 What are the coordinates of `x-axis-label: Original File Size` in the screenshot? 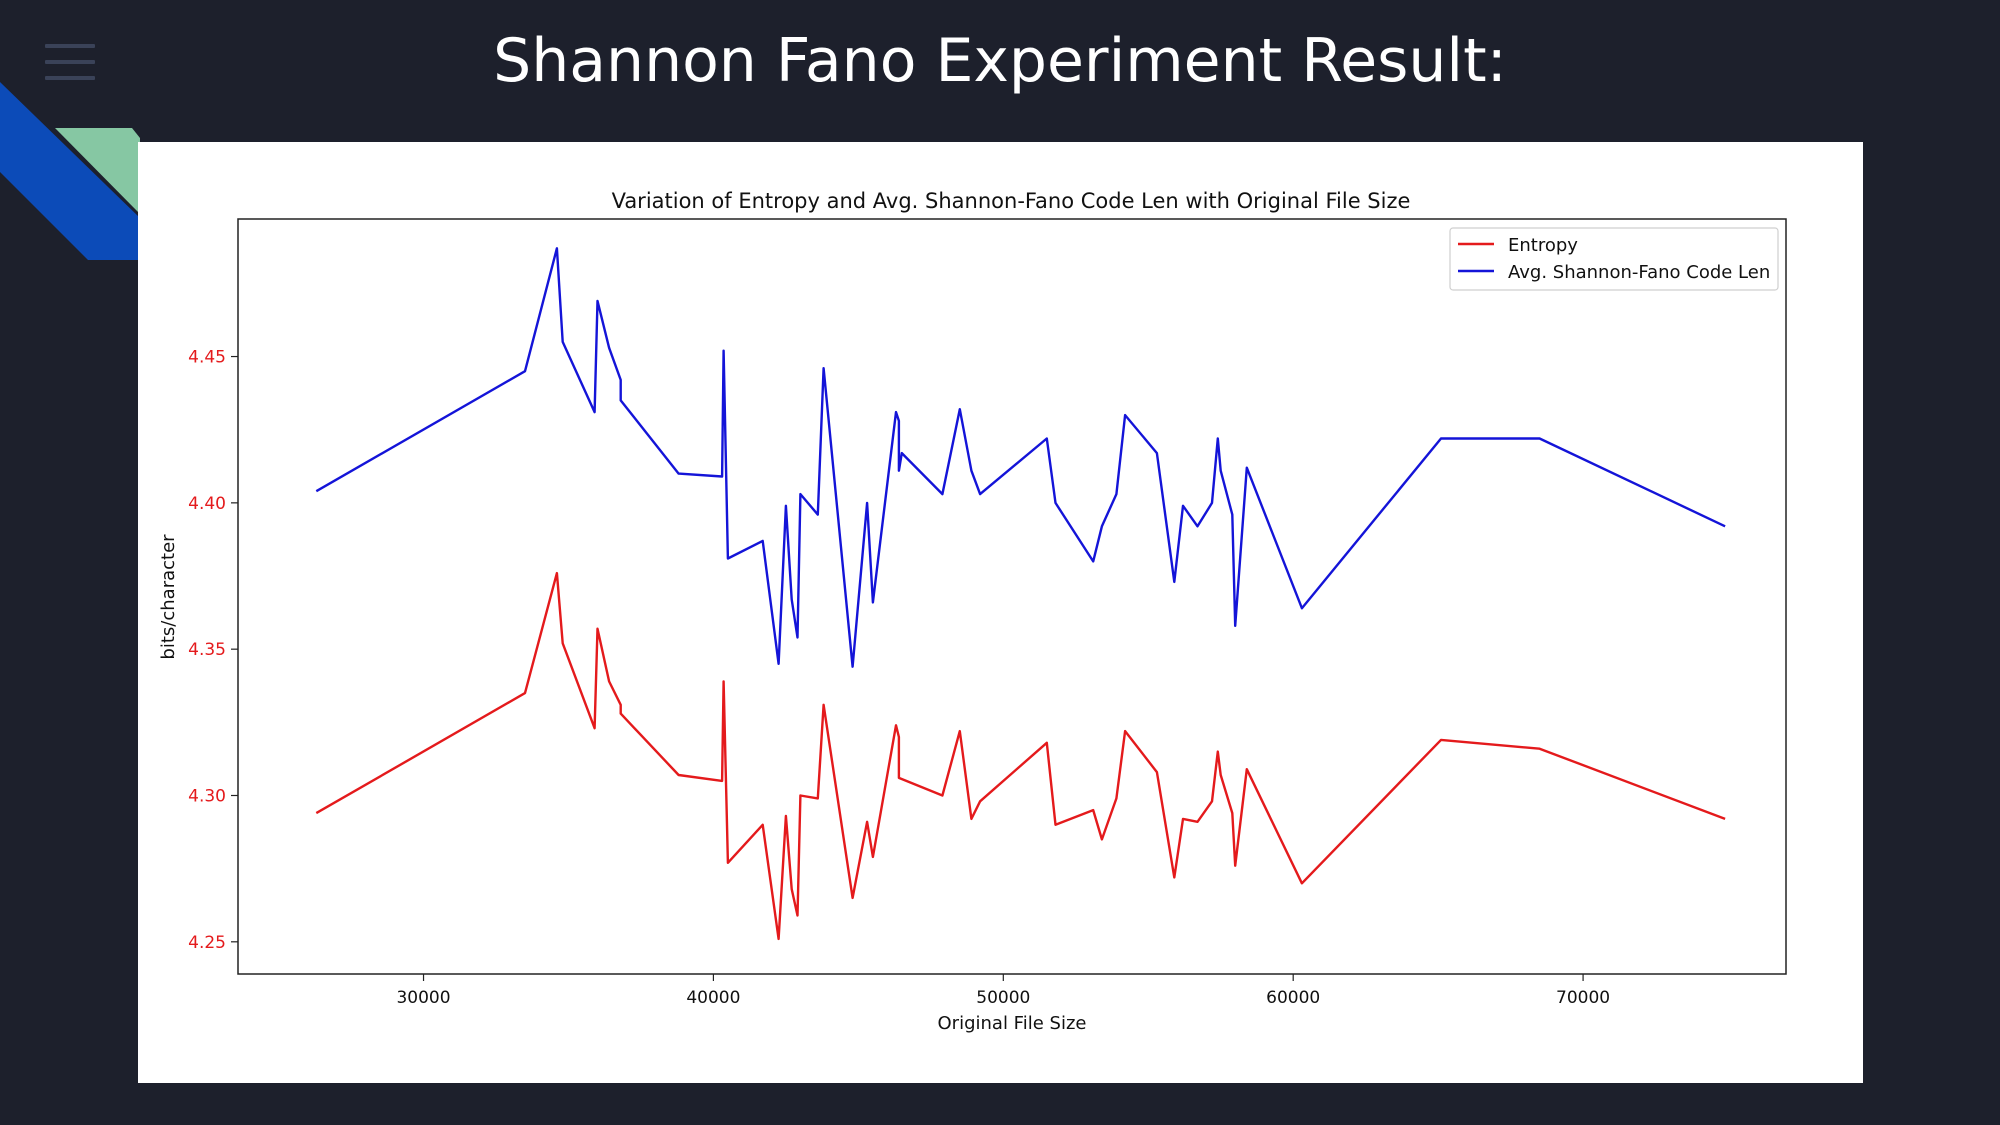 It's located at (1012, 1023).